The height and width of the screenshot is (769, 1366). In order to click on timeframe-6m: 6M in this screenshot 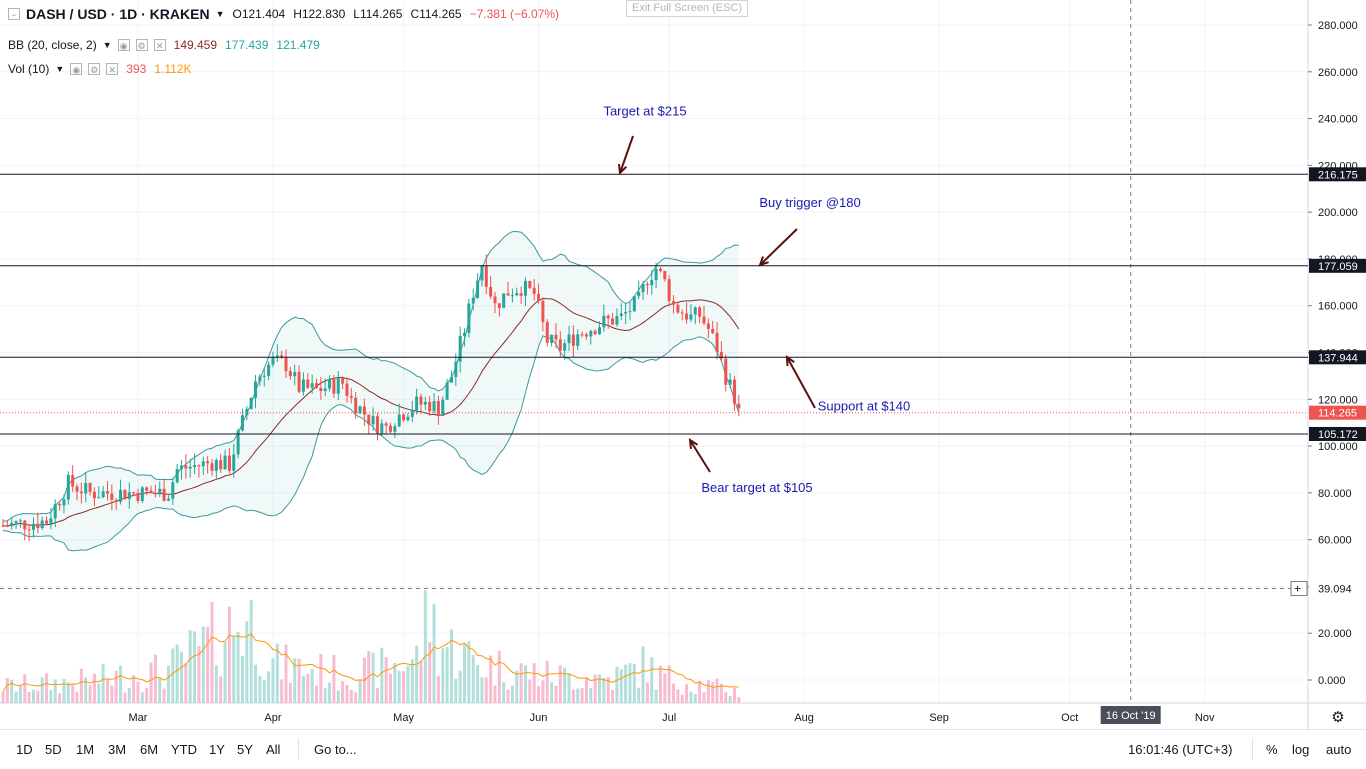, I will do `click(149, 749)`.